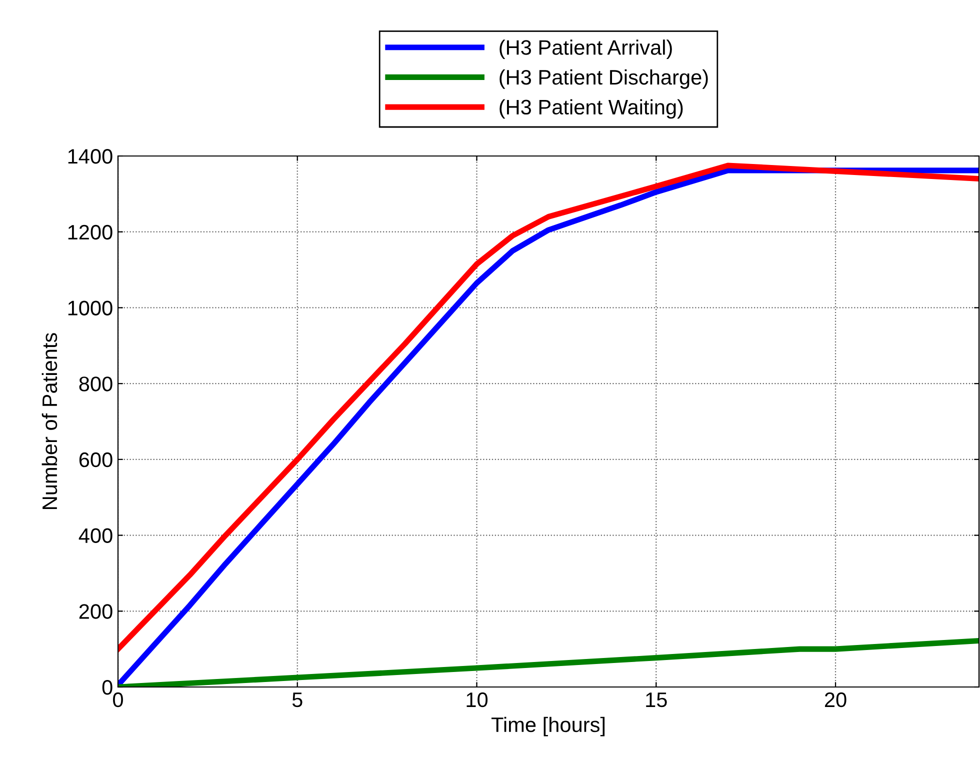 The width and height of the screenshot is (980, 761). What do you see at coordinates (297, 700) in the screenshot?
I see `x-tick-label: 5` at bounding box center [297, 700].